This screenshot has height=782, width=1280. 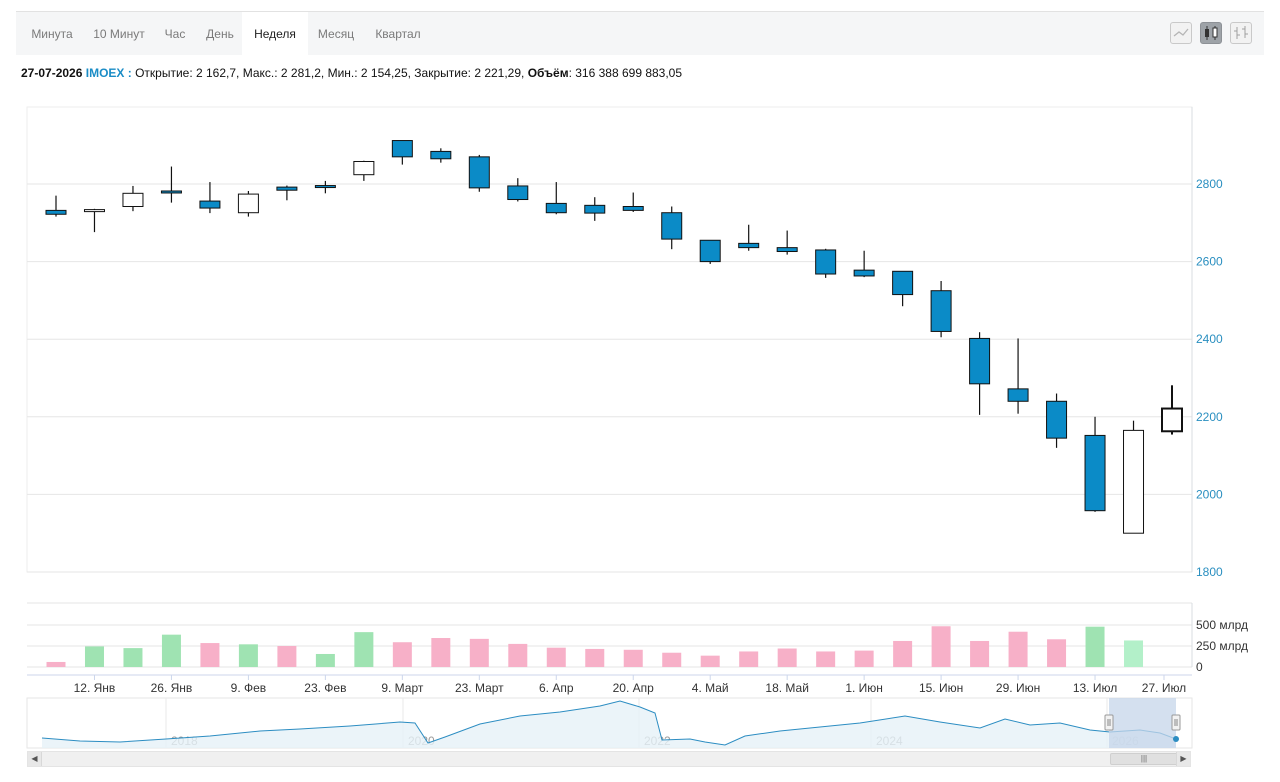 What do you see at coordinates (275, 34) in the screenshot?
I see `tab-week: Неделя` at bounding box center [275, 34].